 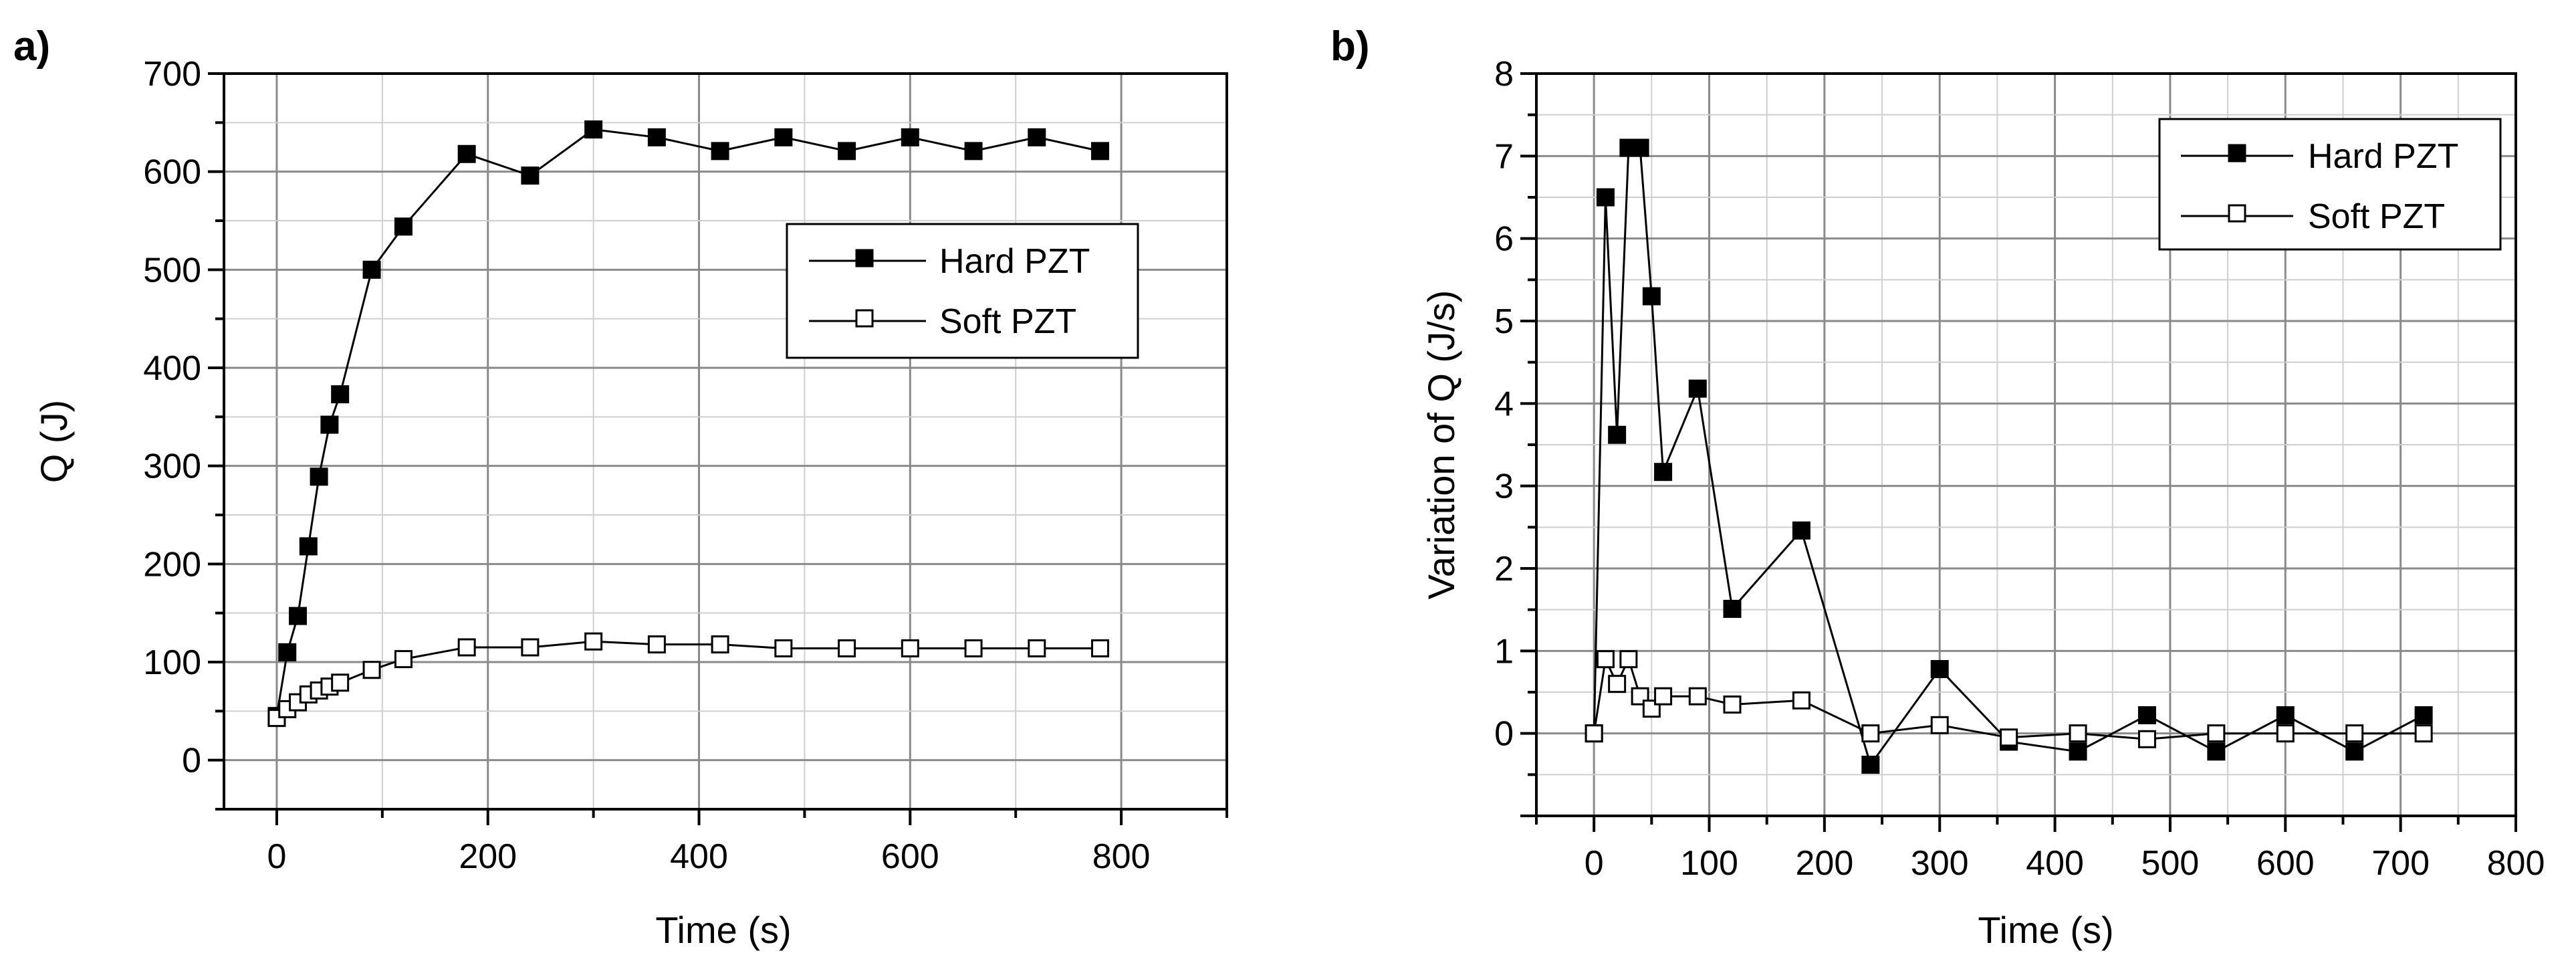 What do you see at coordinates (699, 856) in the screenshot?
I see `panel-a-x-tick-label: 400` at bounding box center [699, 856].